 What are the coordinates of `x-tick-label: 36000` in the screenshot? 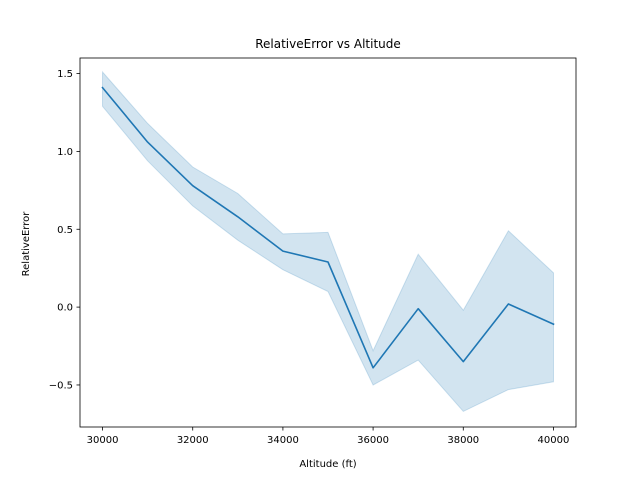 It's located at (373, 440).